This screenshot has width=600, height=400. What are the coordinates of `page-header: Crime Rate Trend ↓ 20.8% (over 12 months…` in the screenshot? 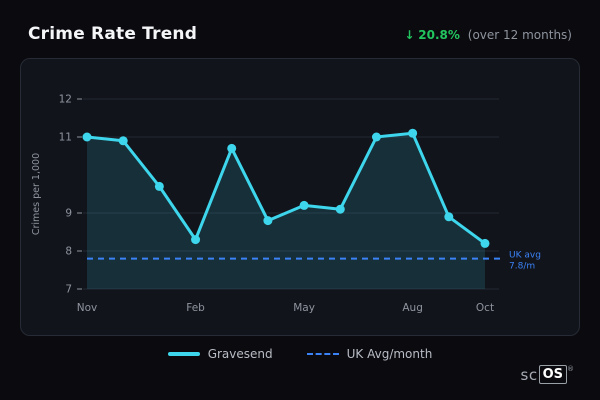 It's located at (300, 22).